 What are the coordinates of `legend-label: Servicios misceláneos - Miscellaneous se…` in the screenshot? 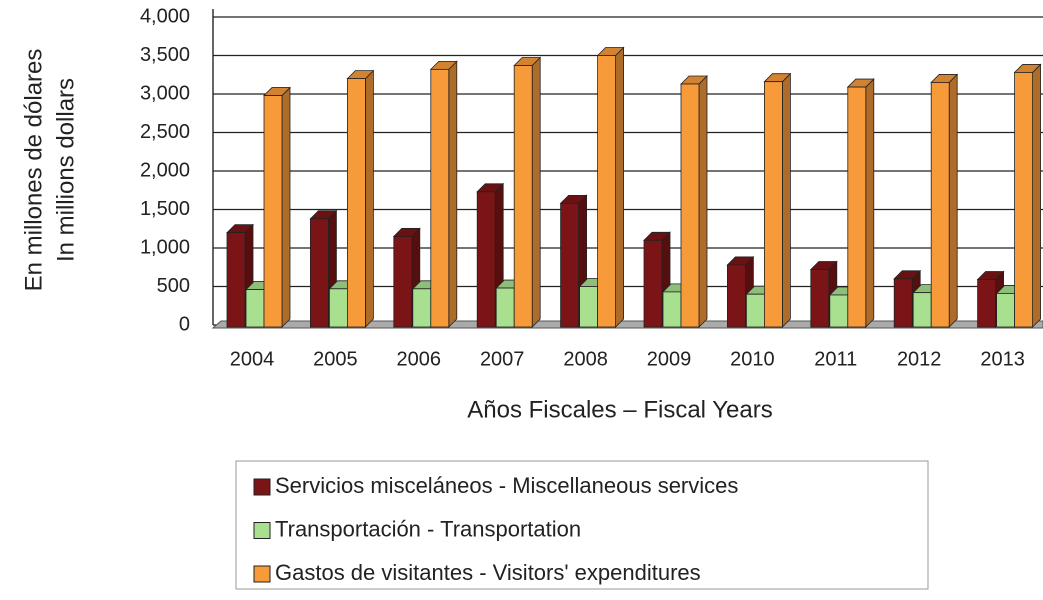 It's located at (506, 485).